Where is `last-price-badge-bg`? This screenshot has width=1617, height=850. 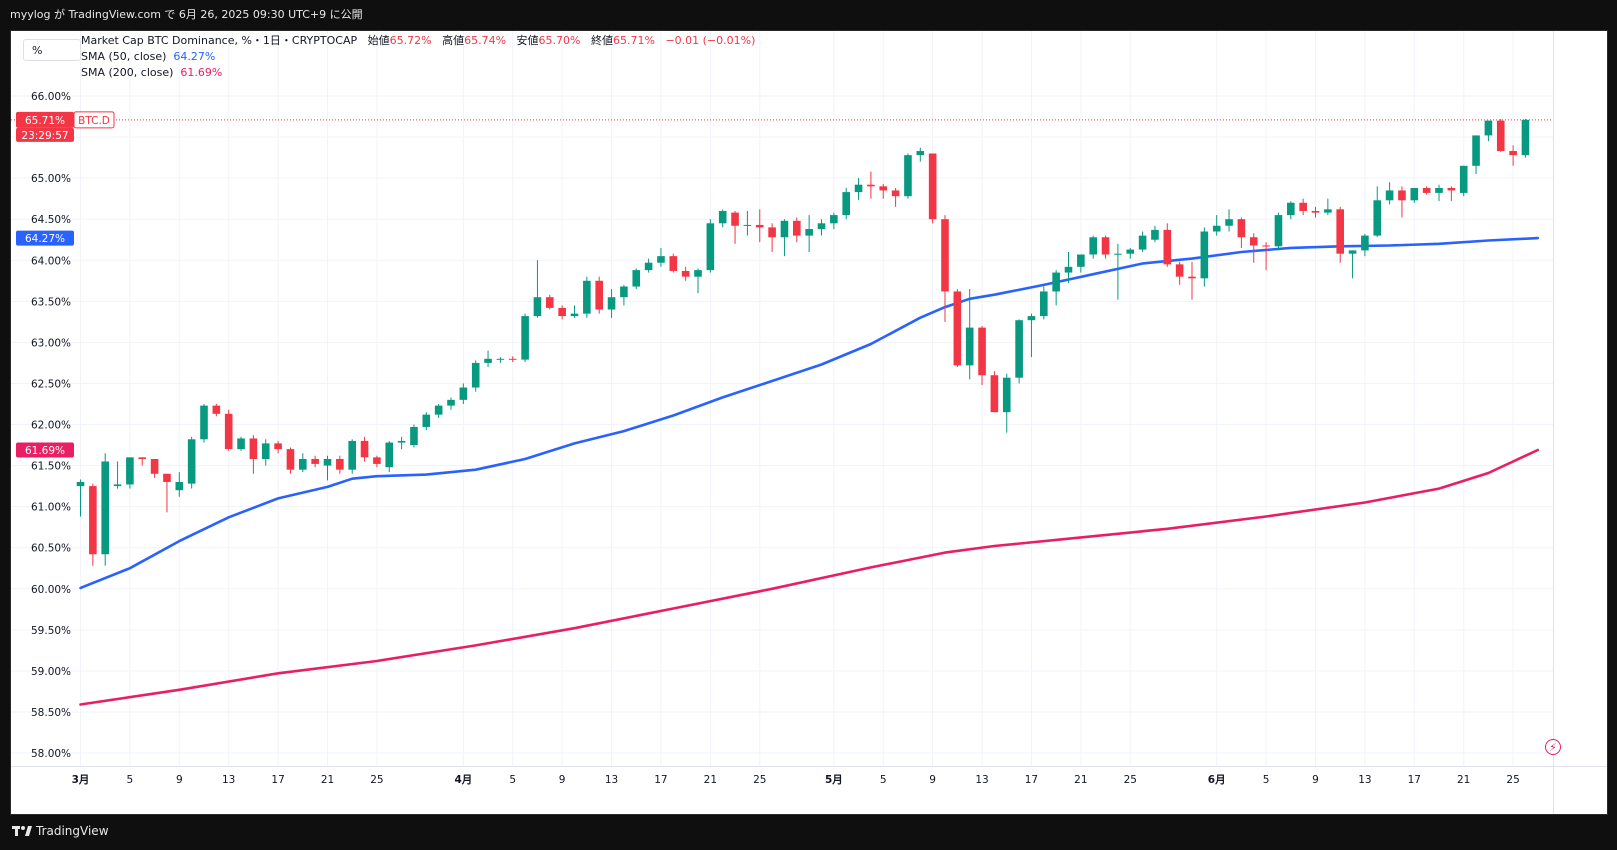
last-price-badge-bg is located at coordinates (45, 119).